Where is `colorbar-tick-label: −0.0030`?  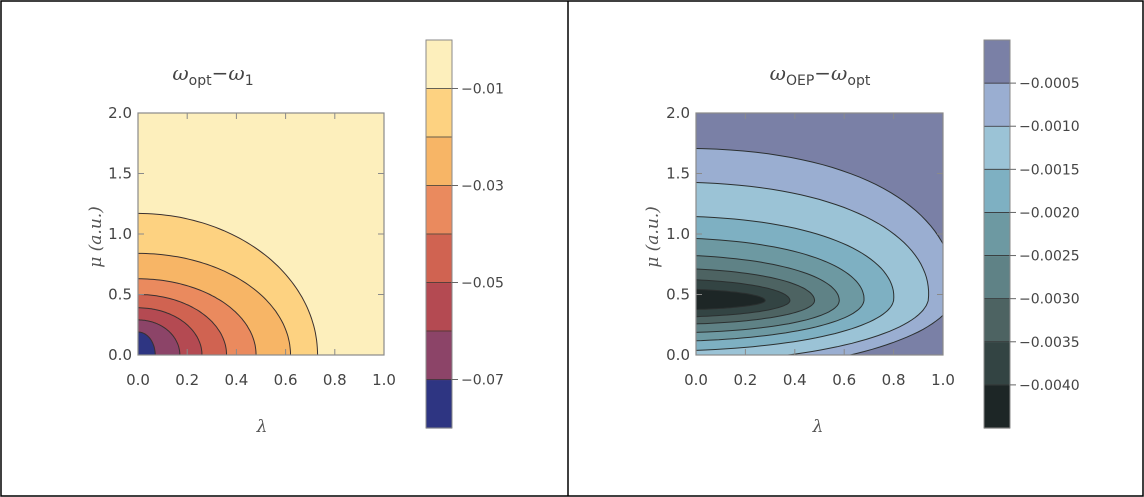
colorbar-tick-label: −0.0030 is located at coordinates (1049, 300).